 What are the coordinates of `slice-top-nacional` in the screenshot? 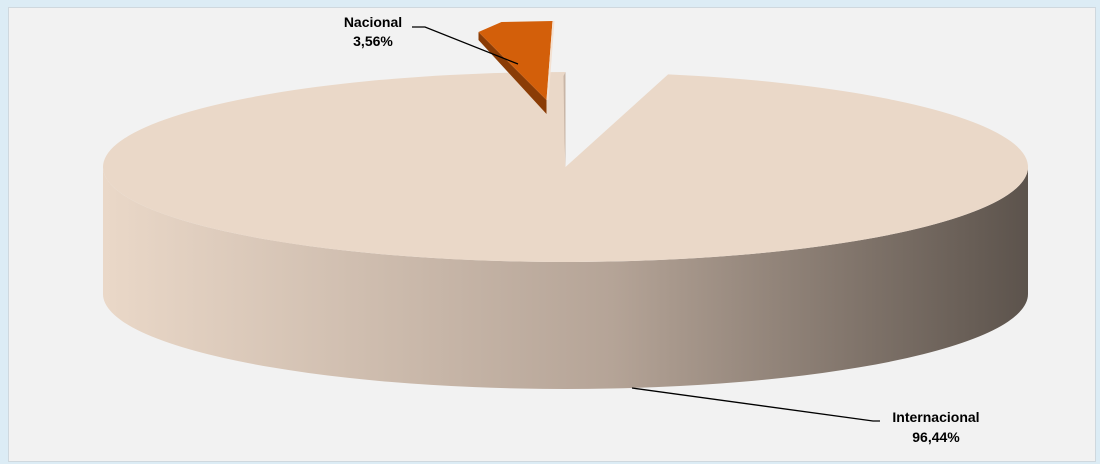 It's located at (515, 60).